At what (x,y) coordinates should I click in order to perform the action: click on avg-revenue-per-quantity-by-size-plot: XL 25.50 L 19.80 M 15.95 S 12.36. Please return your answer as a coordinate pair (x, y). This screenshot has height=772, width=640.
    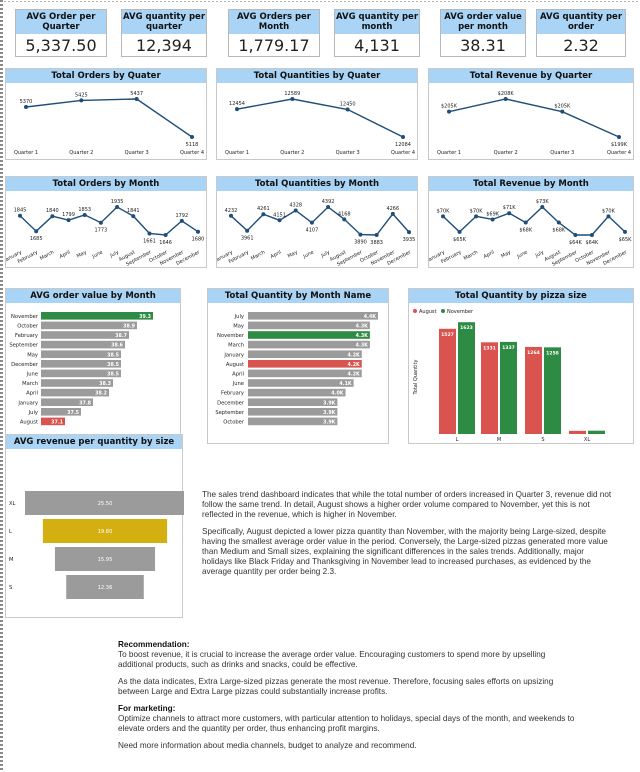
    Looking at the image, I should click on (96, 545).